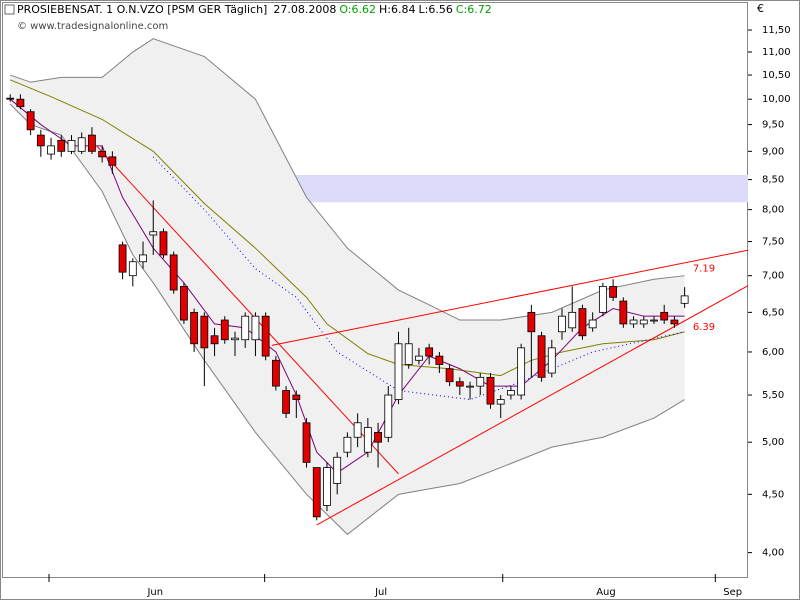  I want to click on y-tick-label: 4,00, so click(773, 553).